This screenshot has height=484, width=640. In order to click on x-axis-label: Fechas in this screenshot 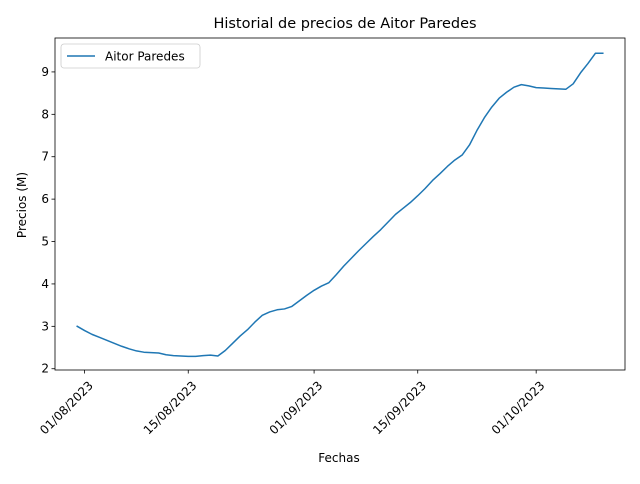, I will do `click(338, 458)`.